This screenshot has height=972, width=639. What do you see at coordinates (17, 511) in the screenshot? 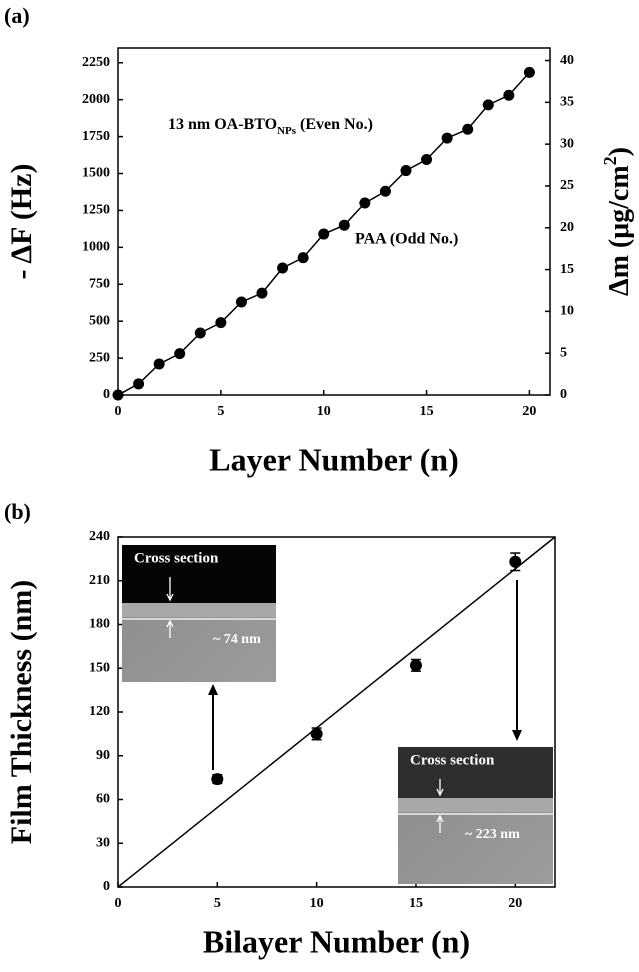
I see `panel-label: (b)` at bounding box center [17, 511].